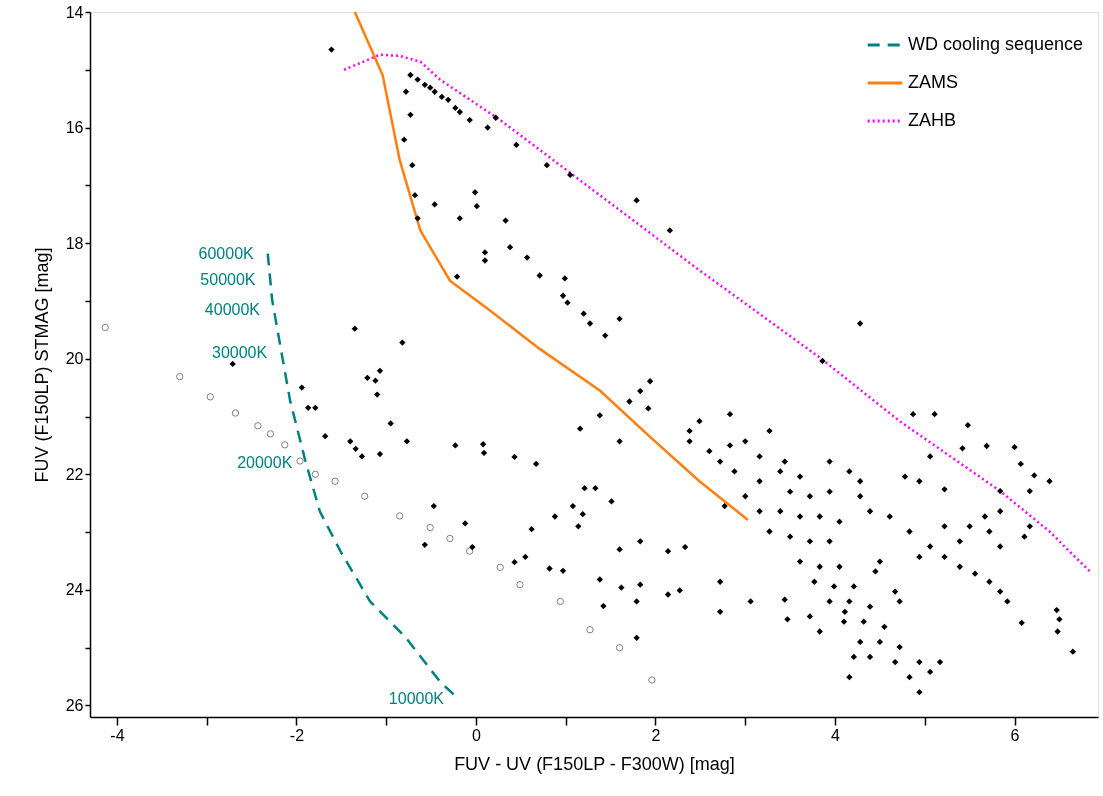 The height and width of the screenshot is (796, 1103). What do you see at coordinates (74, 590) in the screenshot?
I see `y-tick-label: 24` at bounding box center [74, 590].